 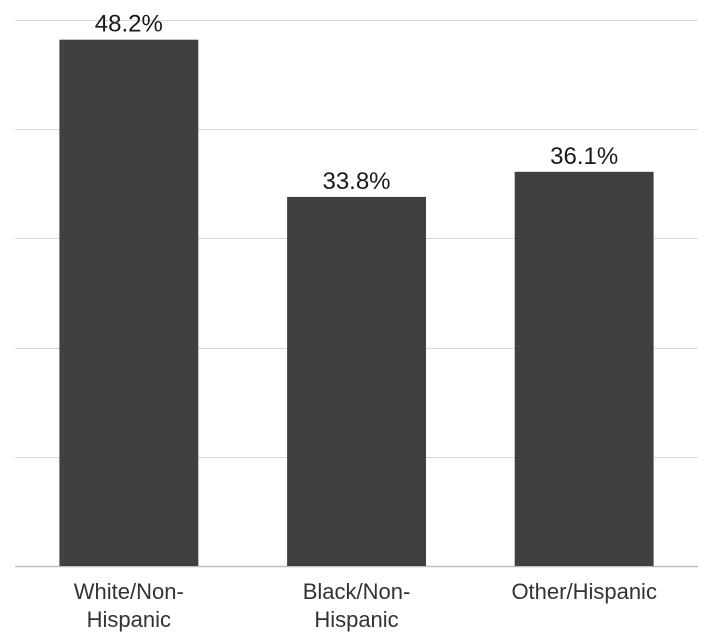 I want to click on category-label: Black/Non- Hispanic, so click(x=357, y=605).